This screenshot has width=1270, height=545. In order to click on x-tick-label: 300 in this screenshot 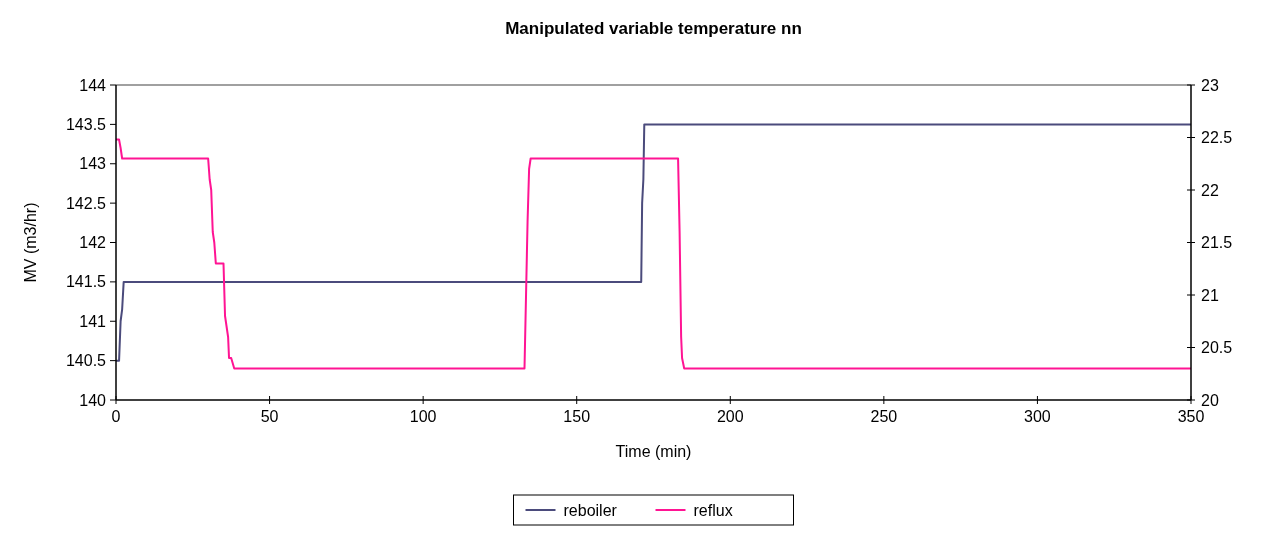, I will do `click(1037, 416)`.